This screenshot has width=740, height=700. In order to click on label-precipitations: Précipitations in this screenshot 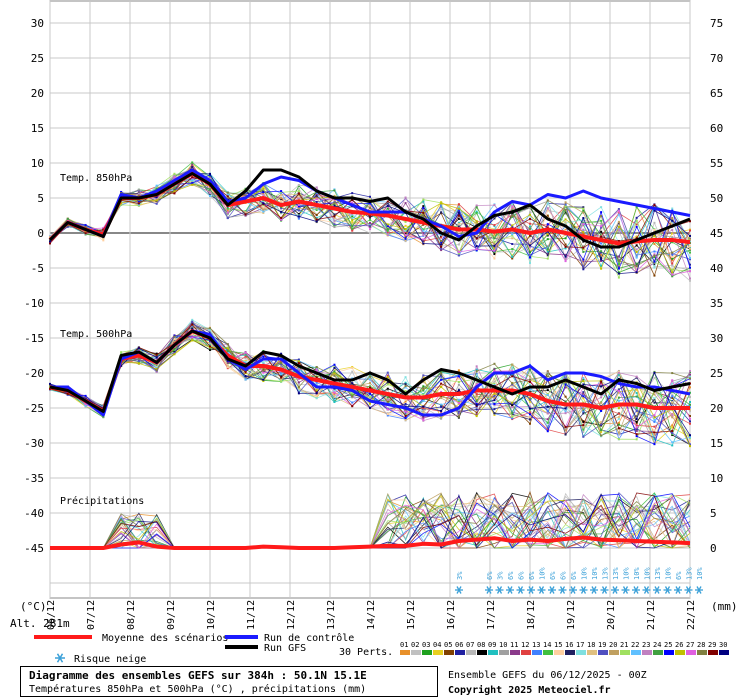, I will do `click(102, 501)`.